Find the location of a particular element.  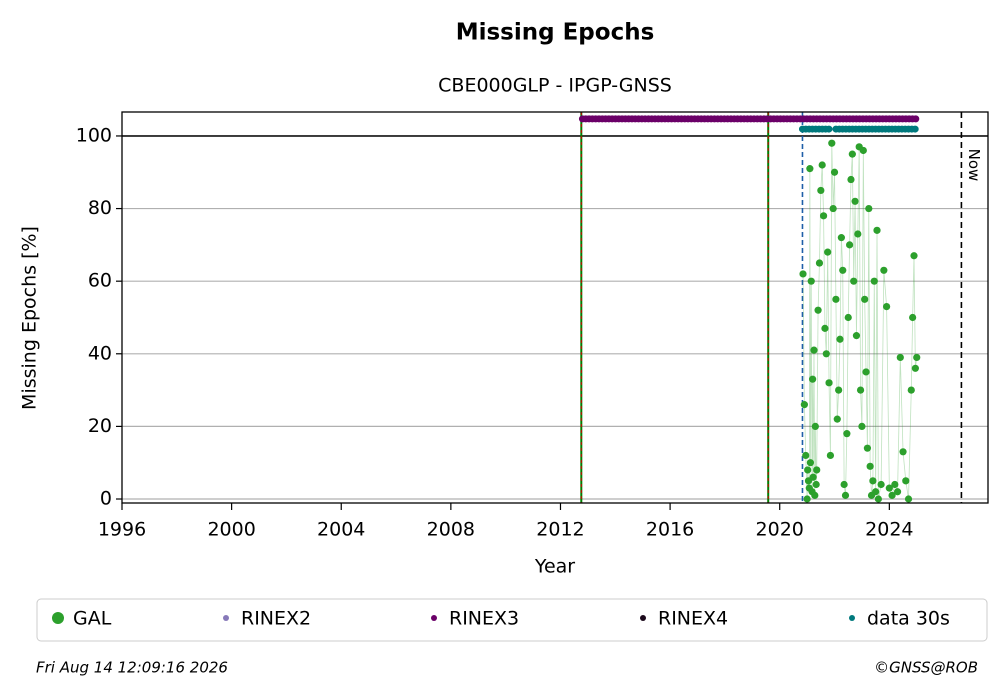

now-label: Now is located at coordinates (974, 165).